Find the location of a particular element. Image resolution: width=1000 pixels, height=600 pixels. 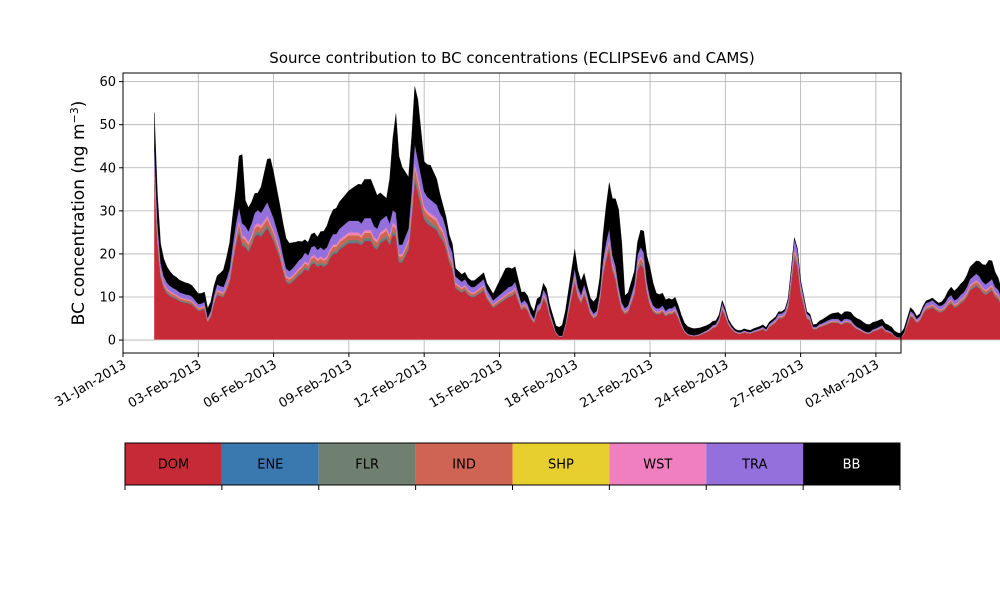

y-tick-label: 30 is located at coordinates (107, 211).